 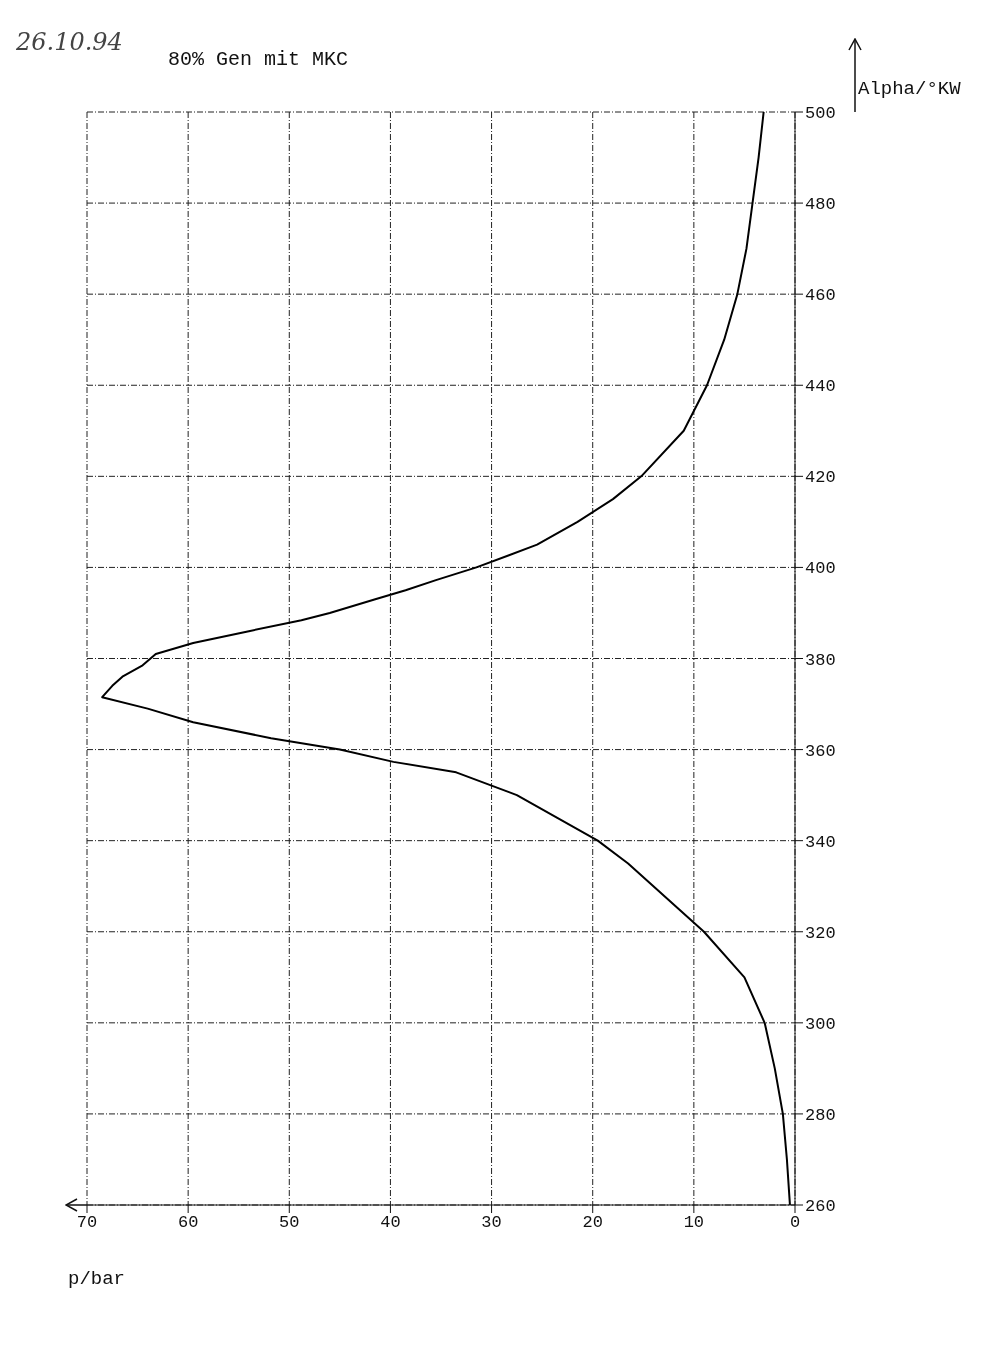 What do you see at coordinates (258, 59) in the screenshot?
I see `chart-title: 80% Gen mit MKC` at bounding box center [258, 59].